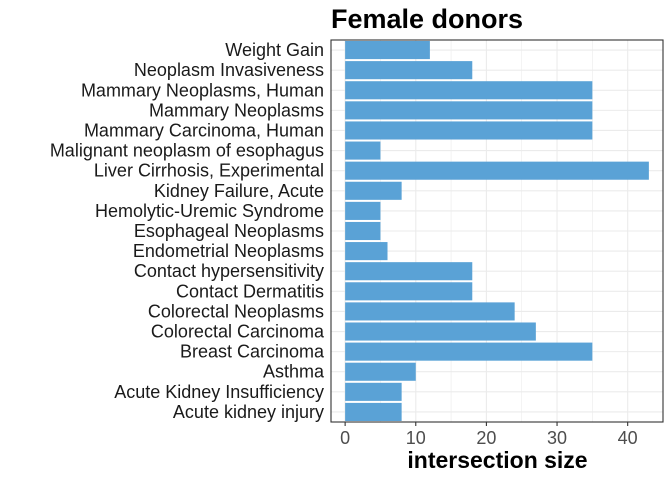  I want to click on category-label: Colorectal Carcinoma, so click(238, 332).